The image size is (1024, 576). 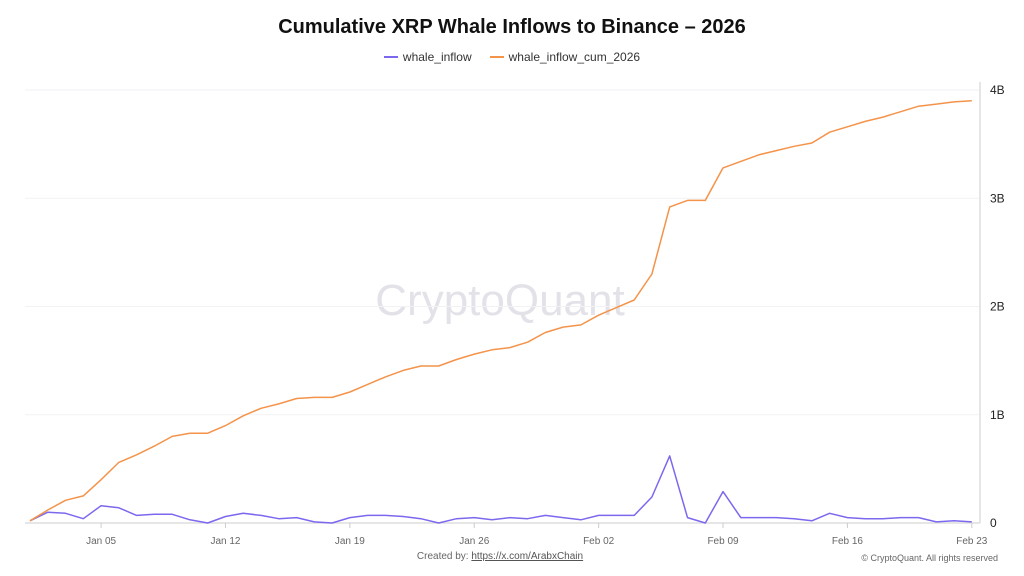 I want to click on watermark: CryptoQuant, so click(x=499, y=300).